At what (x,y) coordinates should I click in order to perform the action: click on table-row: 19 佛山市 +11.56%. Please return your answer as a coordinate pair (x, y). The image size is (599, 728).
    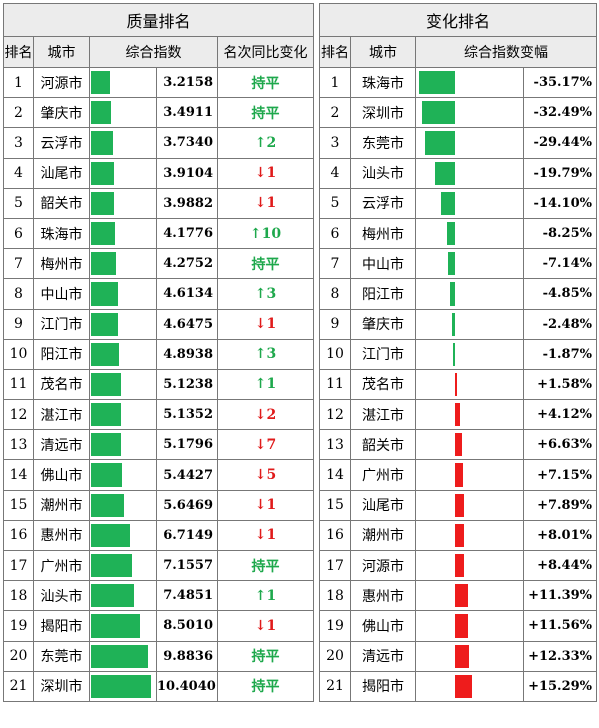
    Looking at the image, I should click on (458, 626).